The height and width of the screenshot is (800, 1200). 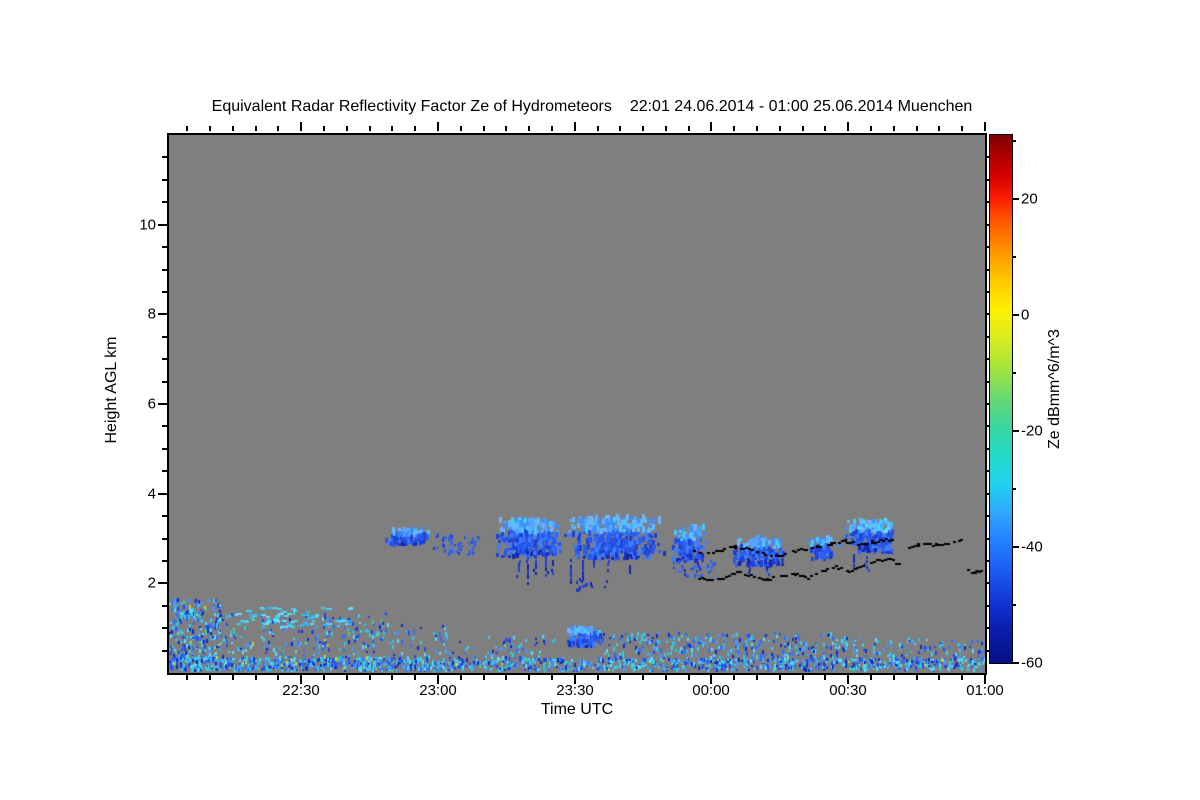 I want to click on colorbar-tick-label: -20, so click(x=1032, y=431).